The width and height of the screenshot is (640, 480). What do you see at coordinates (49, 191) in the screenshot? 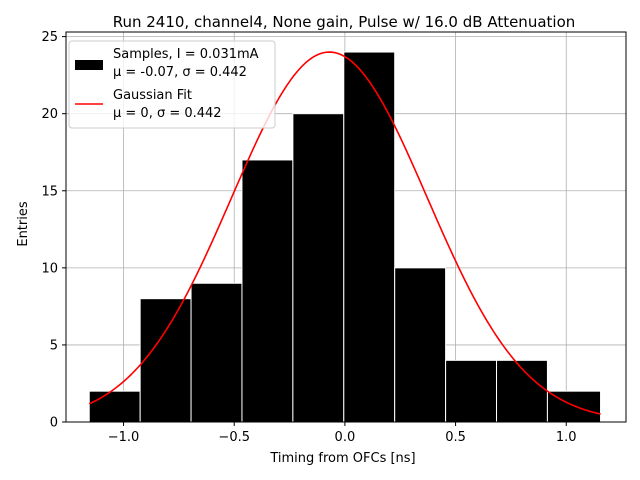
I see `y-tick-label: 15` at bounding box center [49, 191].